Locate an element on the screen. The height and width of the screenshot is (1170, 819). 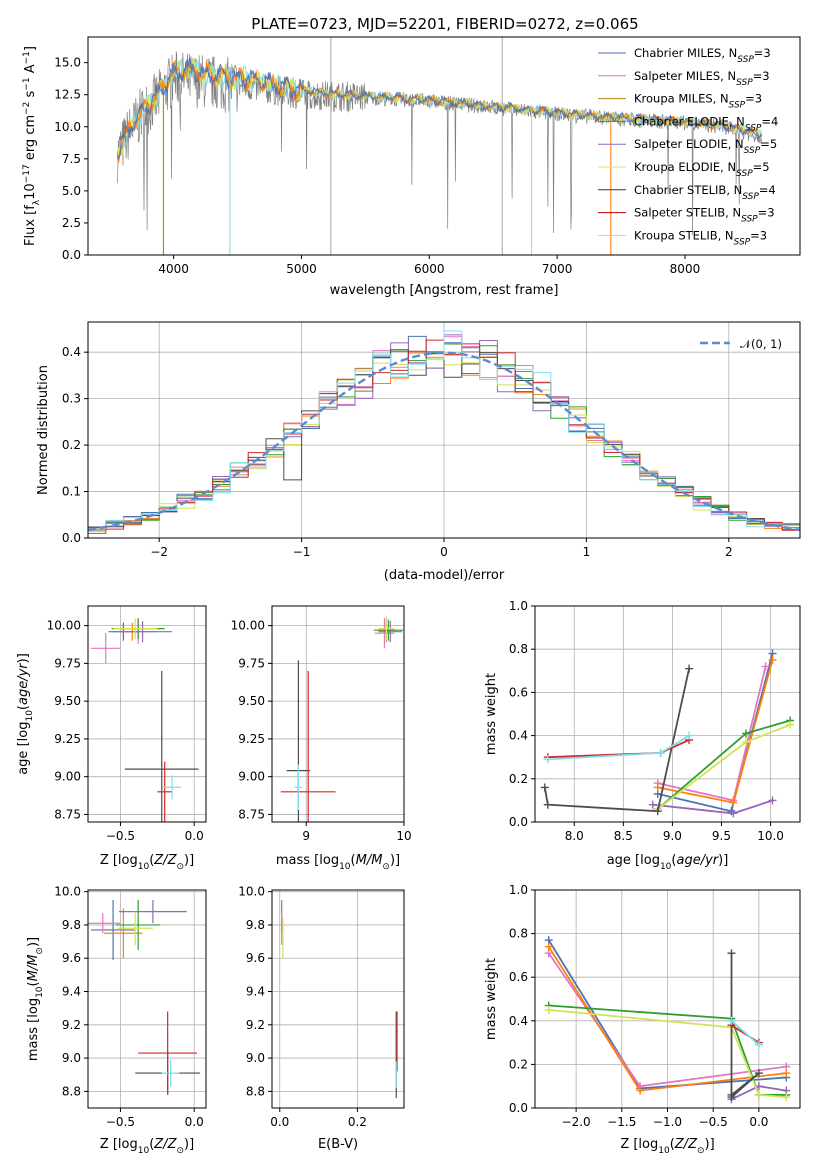
legend-label: Chabrier MILES, NSSP=3 is located at coordinates (702, 55).